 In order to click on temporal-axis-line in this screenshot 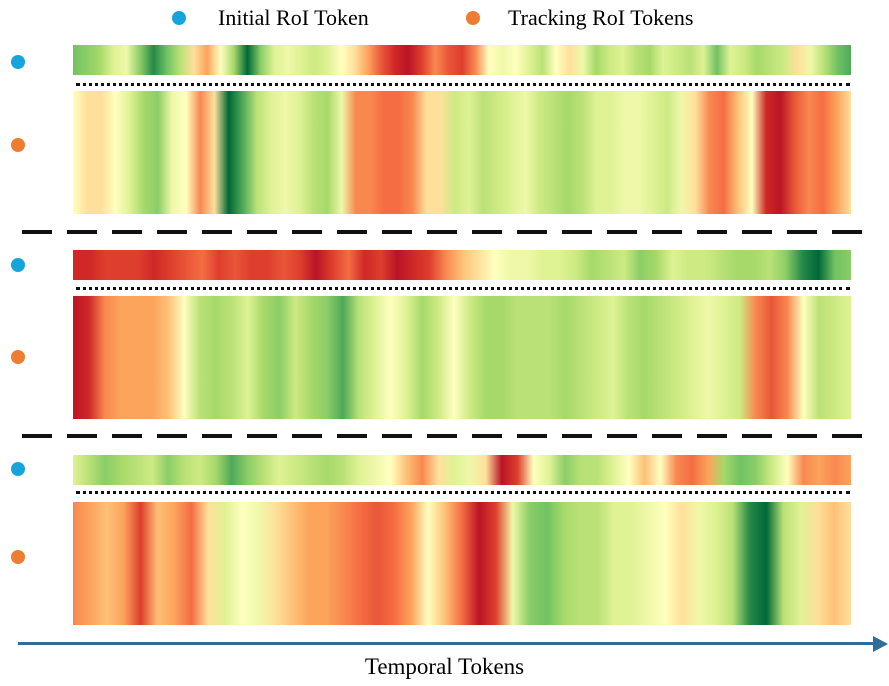, I will do `click(446, 643)`.